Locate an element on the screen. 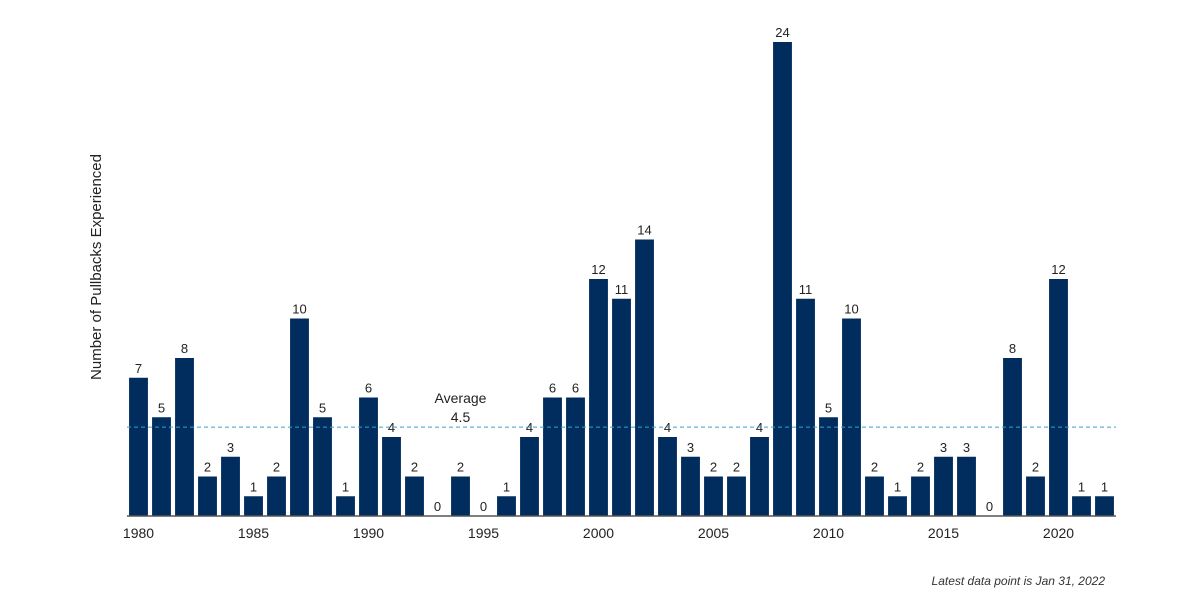  bar-1985 is located at coordinates (253, 506).